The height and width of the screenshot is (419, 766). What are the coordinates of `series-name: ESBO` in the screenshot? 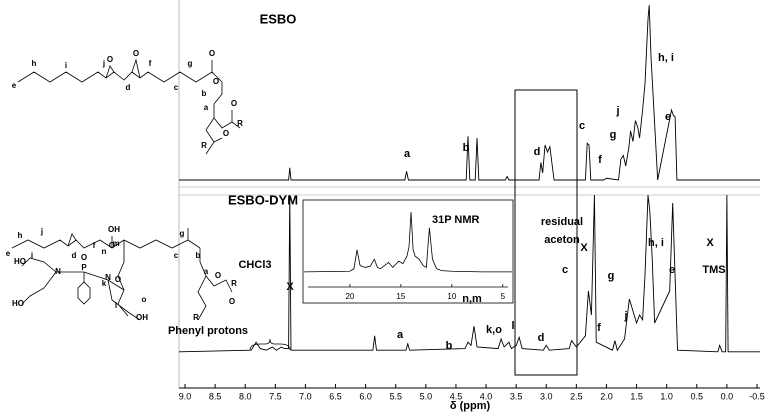 It's located at (278, 18).